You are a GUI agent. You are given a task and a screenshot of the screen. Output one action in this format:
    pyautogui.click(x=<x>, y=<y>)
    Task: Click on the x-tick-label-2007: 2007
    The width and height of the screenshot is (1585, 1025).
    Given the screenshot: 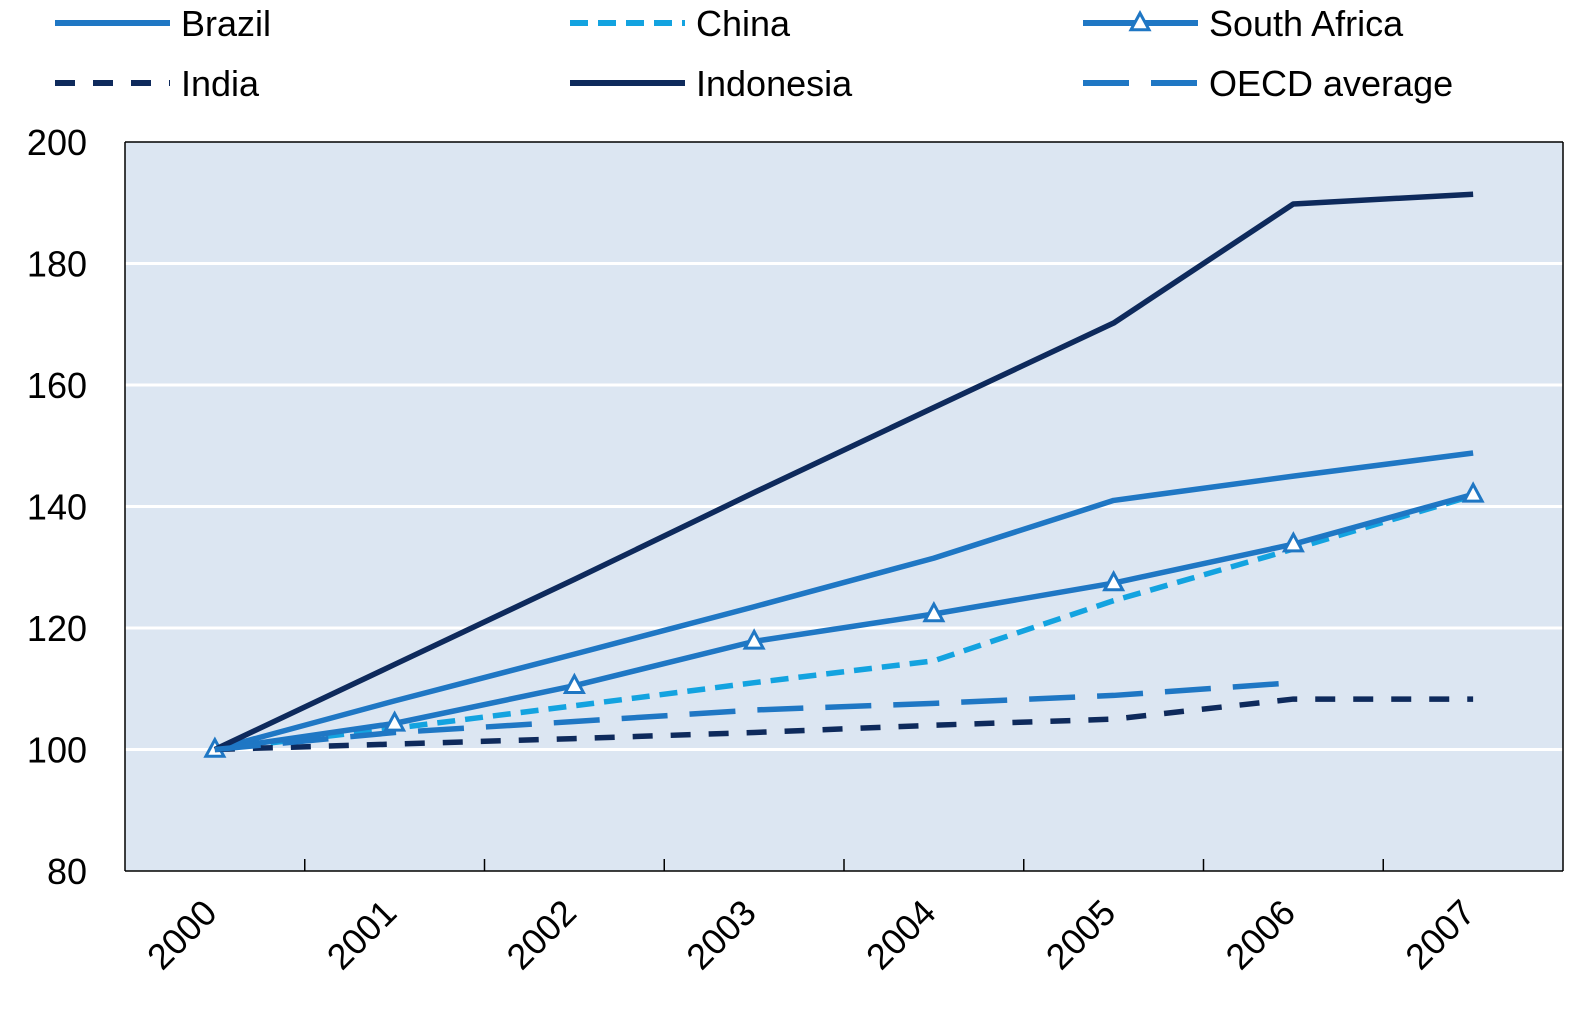 What is the action you would take?
    pyautogui.click(x=1440, y=935)
    